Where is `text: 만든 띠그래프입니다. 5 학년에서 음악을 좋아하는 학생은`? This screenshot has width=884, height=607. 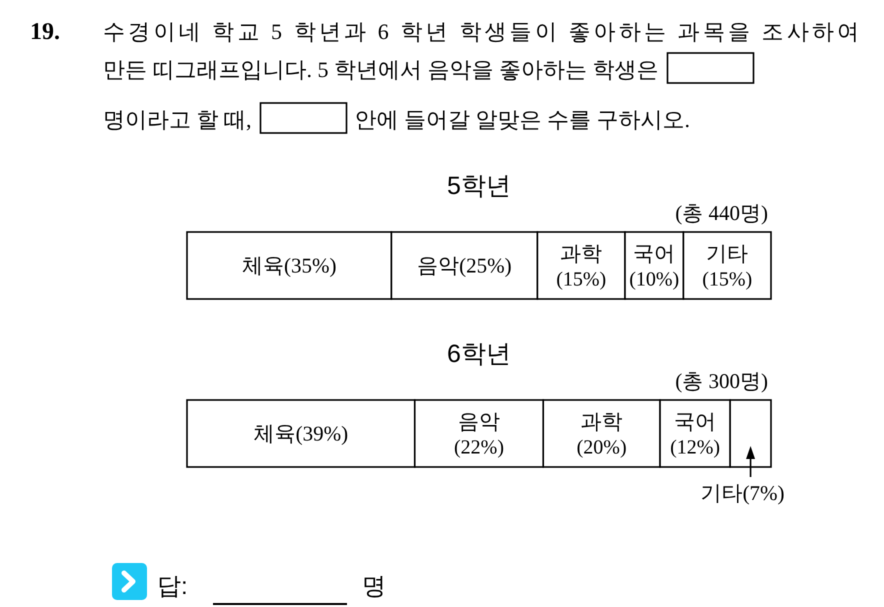
text: 만든 띠그래프입니다. 5 학년에서 음악을 좋아하는 학생은 is located at coordinates (380, 69).